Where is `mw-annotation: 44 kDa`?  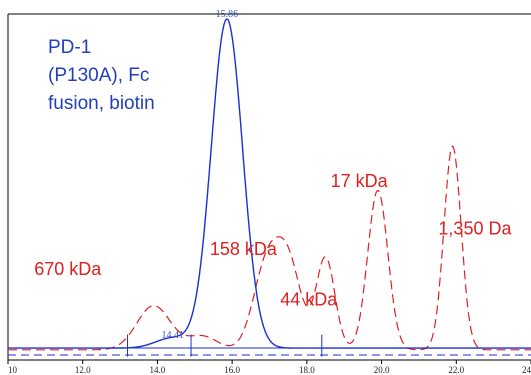 mw-annotation: 44 kDa is located at coordinates (309, 300).